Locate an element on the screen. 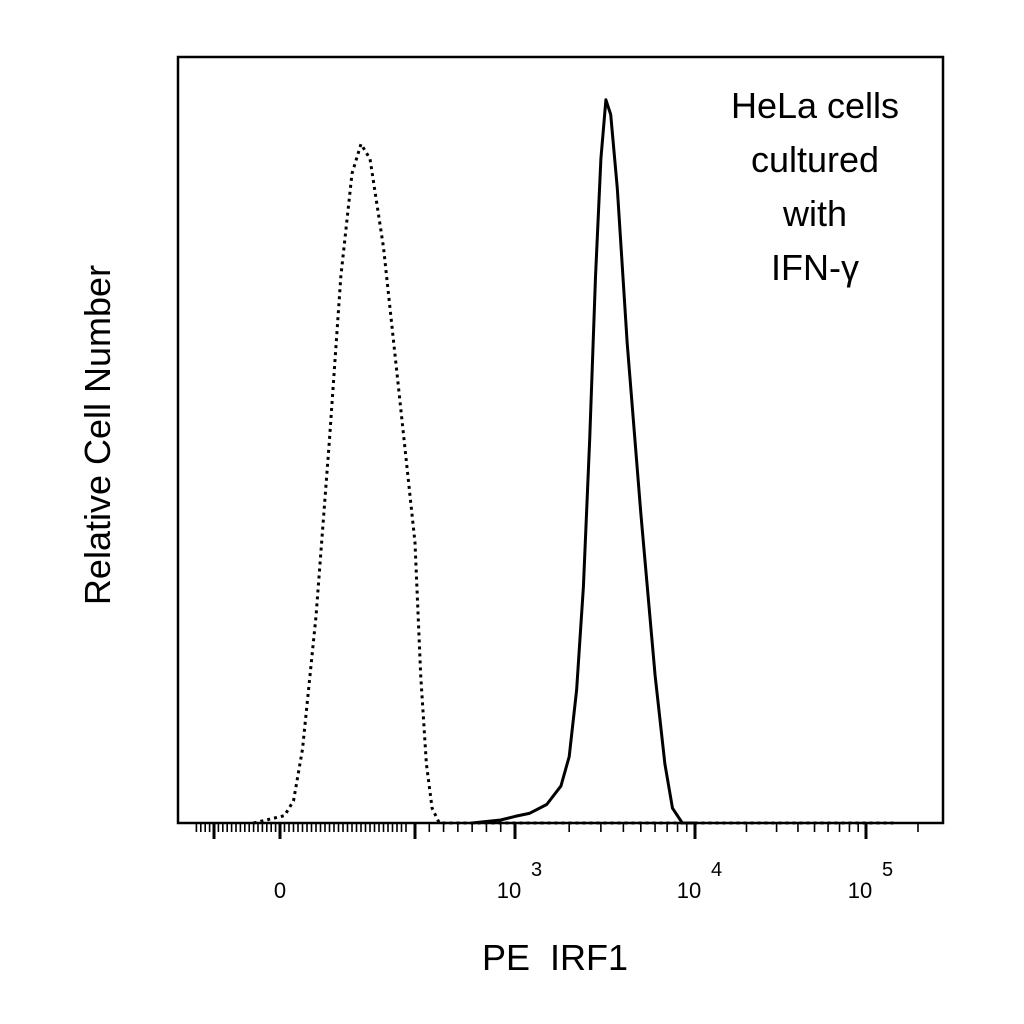 This screenshot has height=1024, width=1024. x-tick-label-exponent: 3 is located at coordinates (536, 870).